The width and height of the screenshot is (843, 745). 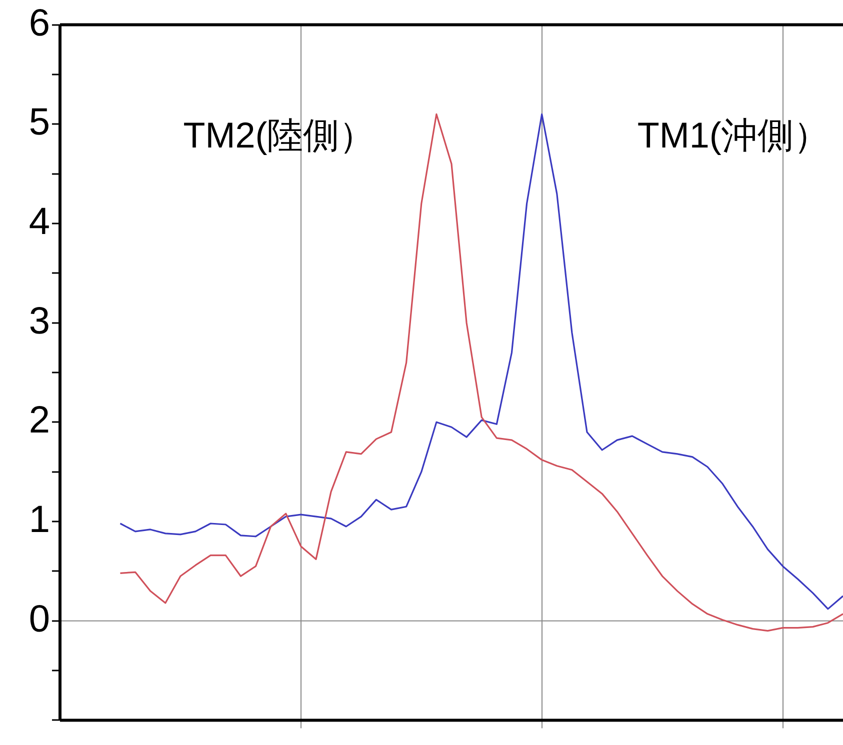 I want to click on y-tick-label: 4, so click(x=39, y=221).